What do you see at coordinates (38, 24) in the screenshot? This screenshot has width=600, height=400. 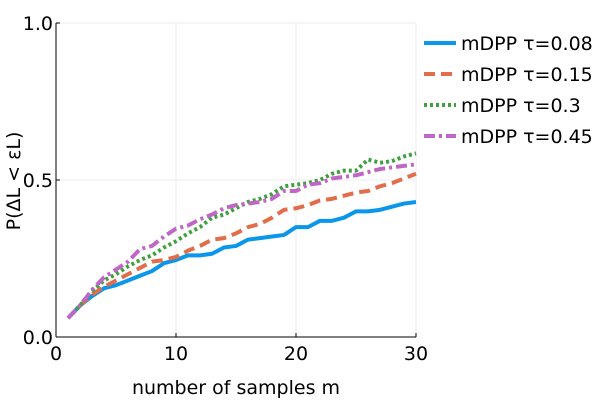 I see `y-tick-label: 1.0` at bounding box center [38, 24].